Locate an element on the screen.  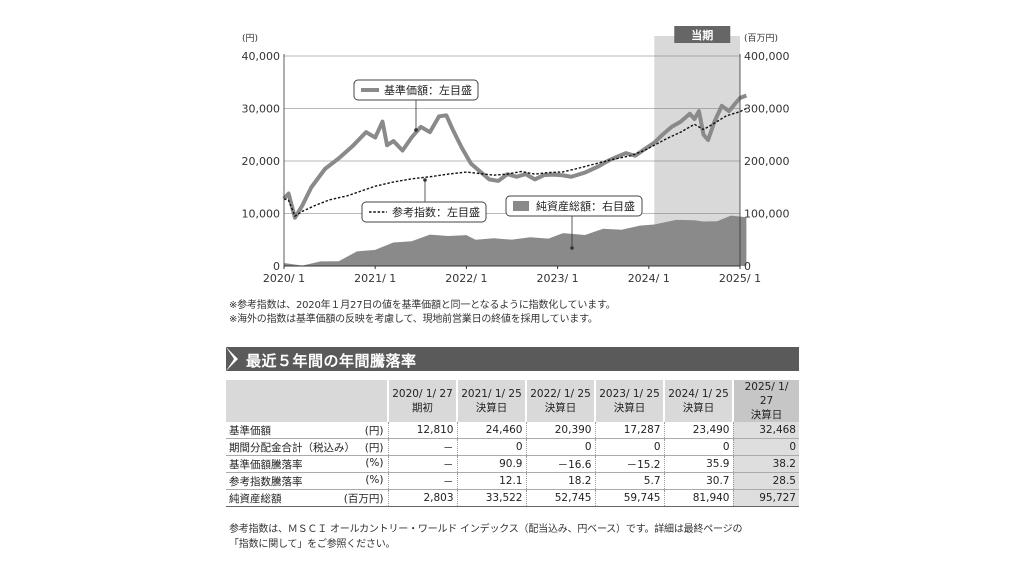
legend-nav-label: 基準価額：左目盛 is located at coordinates (428, 90).